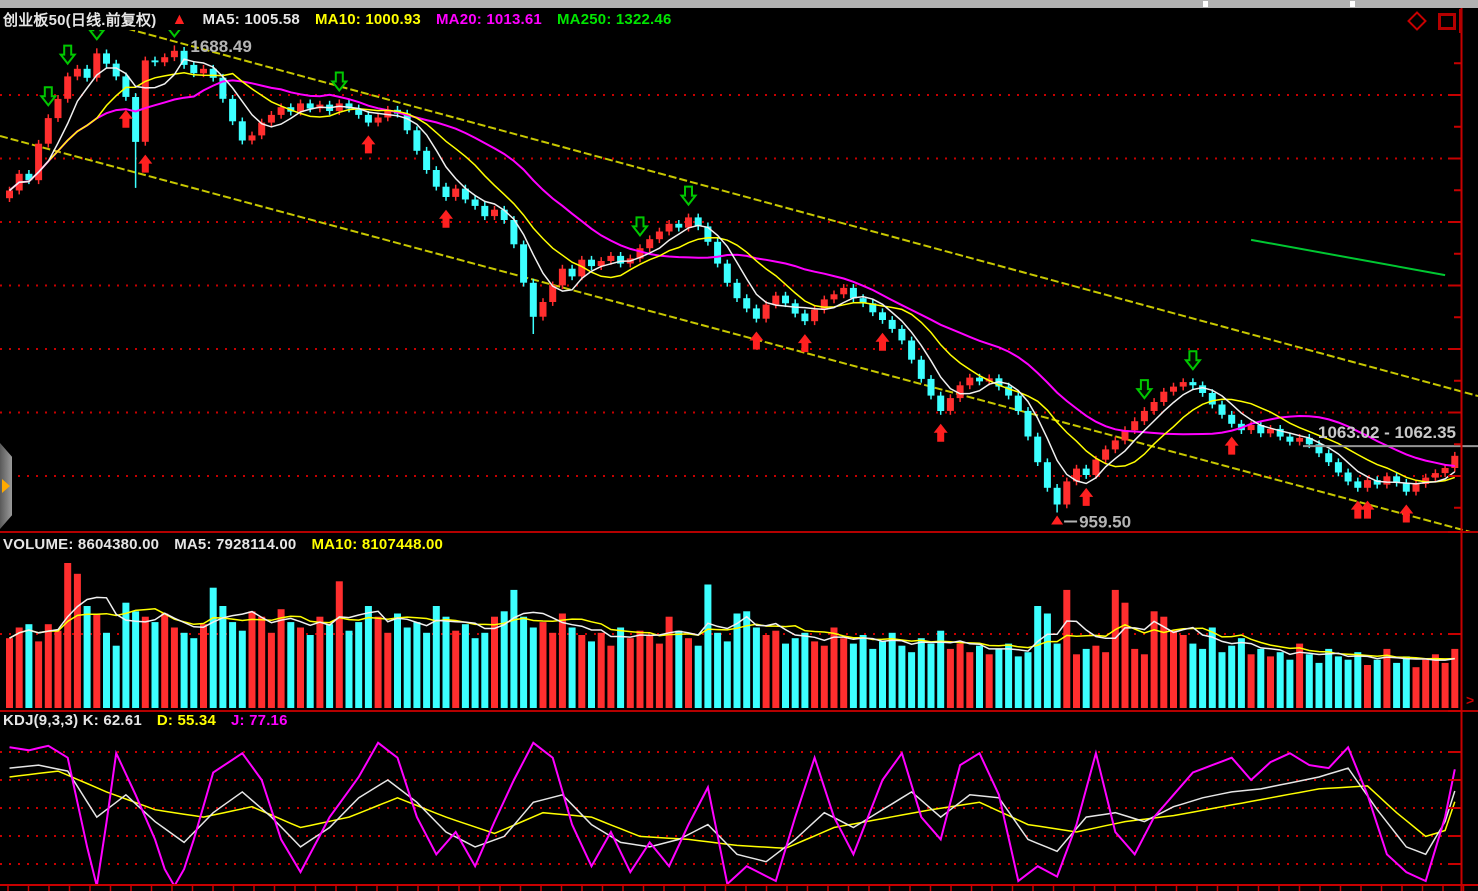 The image size is (1478, 891). I want to click on volume-ma5-value: MA5: 7928114.00, so click(235, 544).